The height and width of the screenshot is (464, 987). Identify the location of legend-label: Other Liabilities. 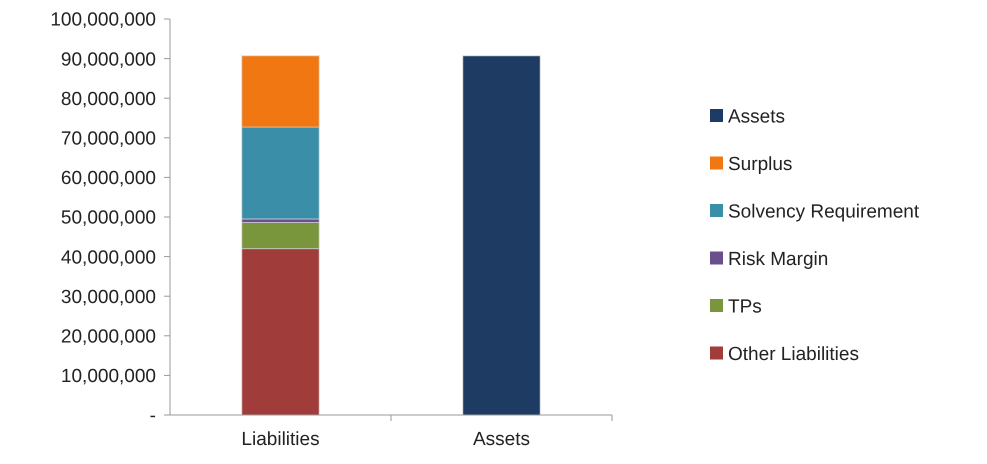
(793, 355).